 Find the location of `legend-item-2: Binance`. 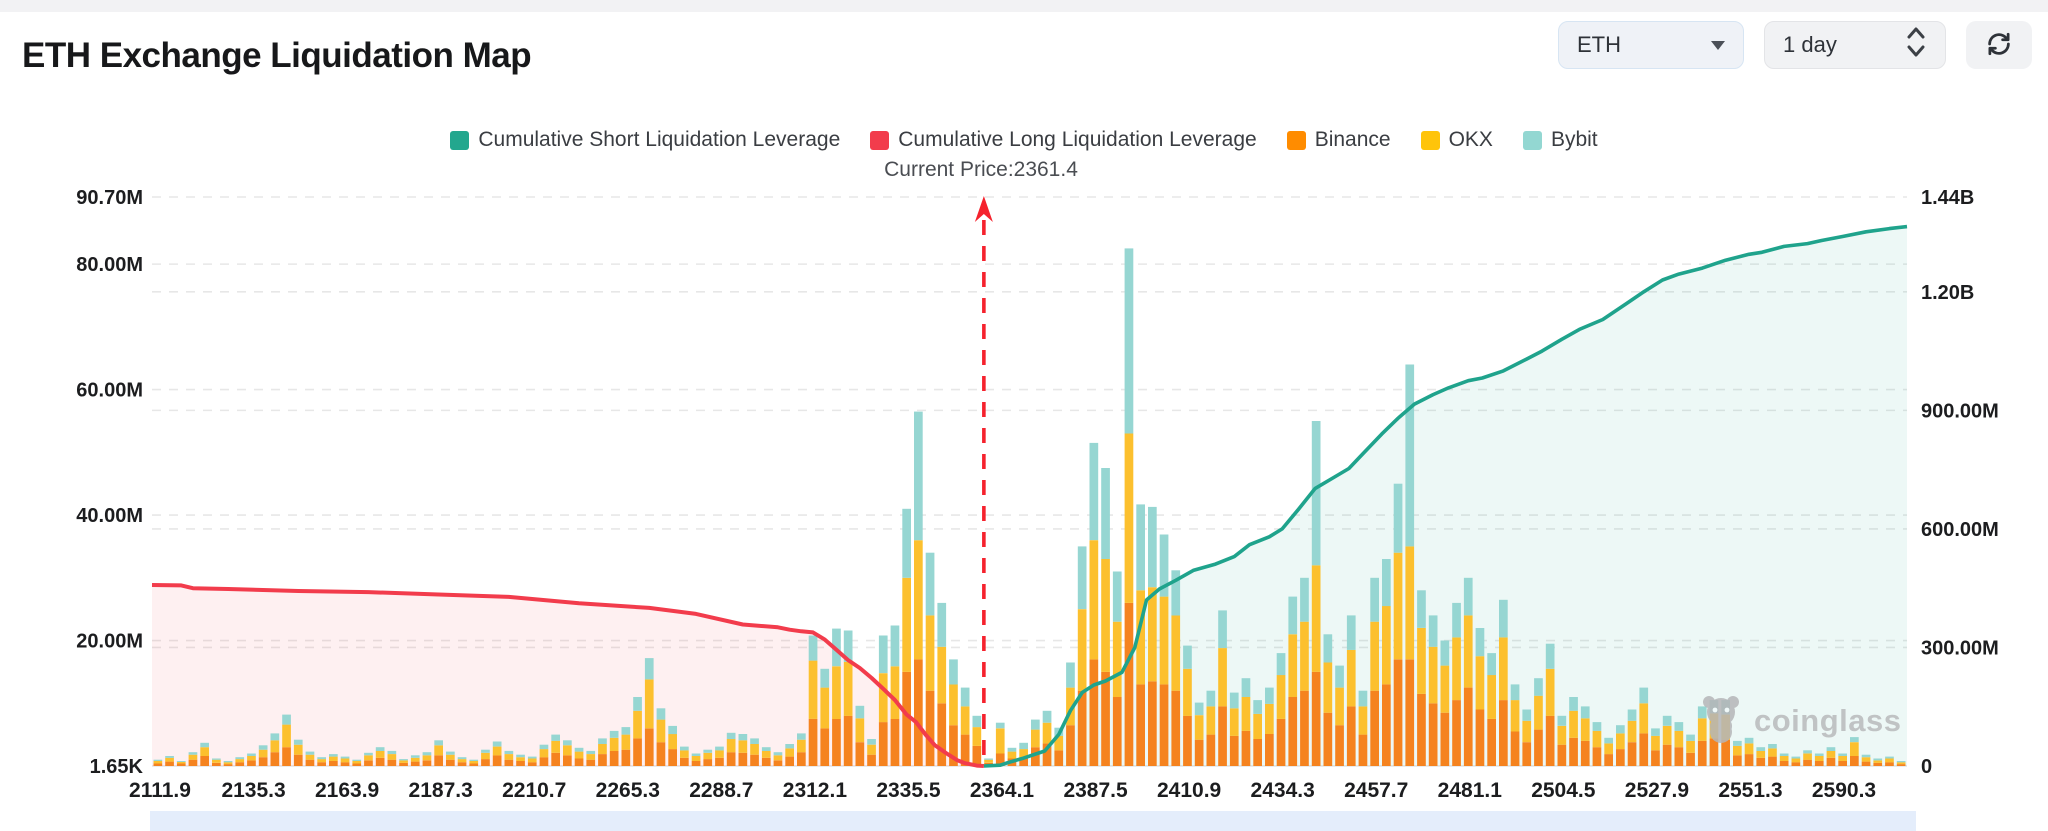

legend-item-2: Binance is located at coordinates (1338, 140).